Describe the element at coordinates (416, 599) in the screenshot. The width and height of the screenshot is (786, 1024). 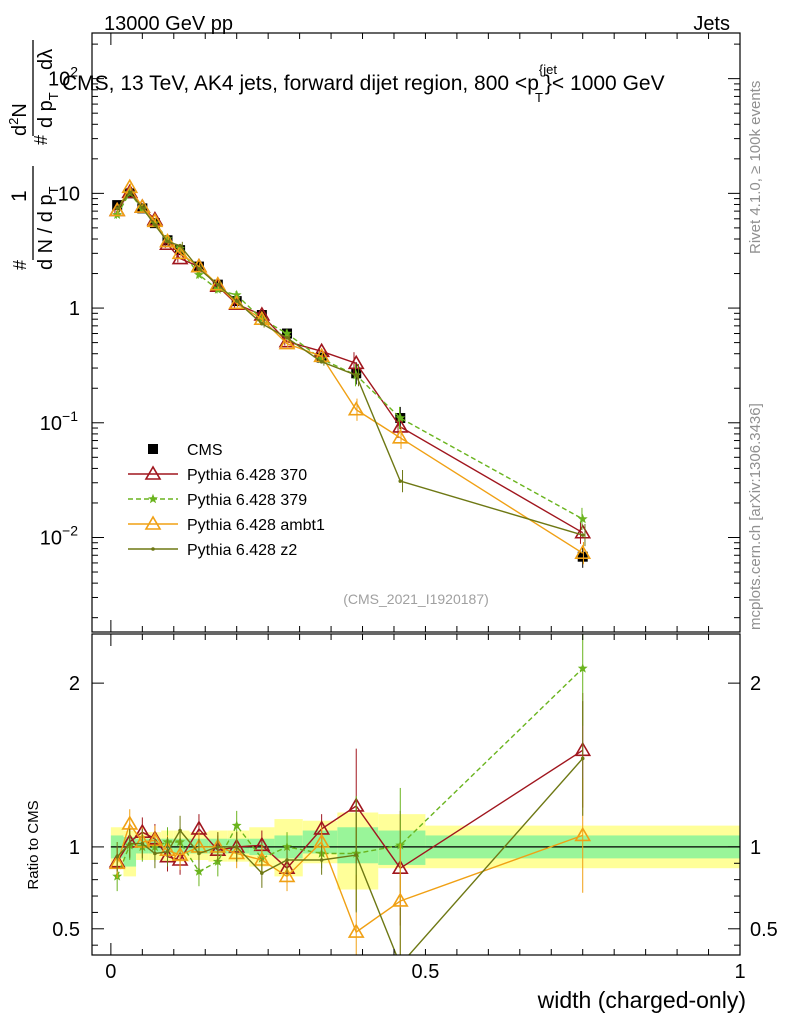
I see `analysis-id-label: (CMS_2021_I1920187)` at that location.